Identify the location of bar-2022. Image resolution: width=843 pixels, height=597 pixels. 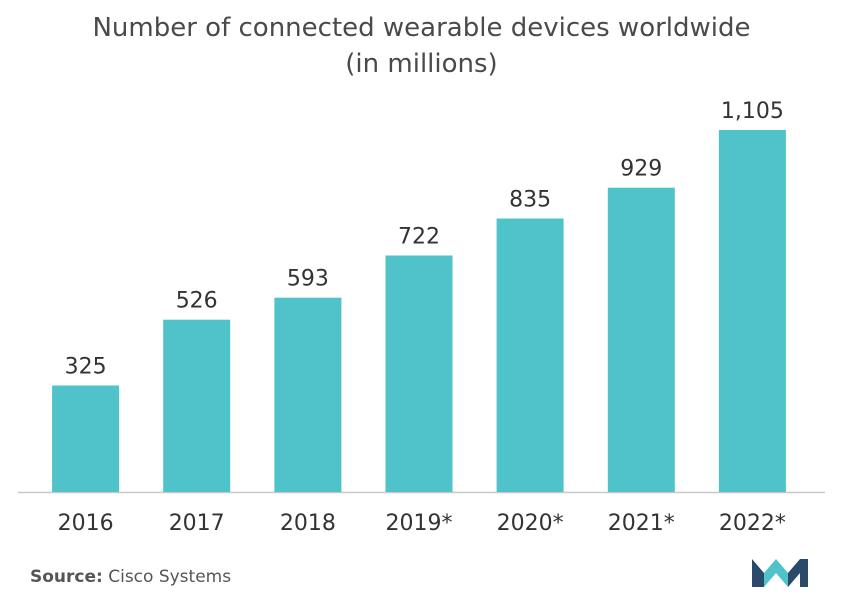
(752, 311).